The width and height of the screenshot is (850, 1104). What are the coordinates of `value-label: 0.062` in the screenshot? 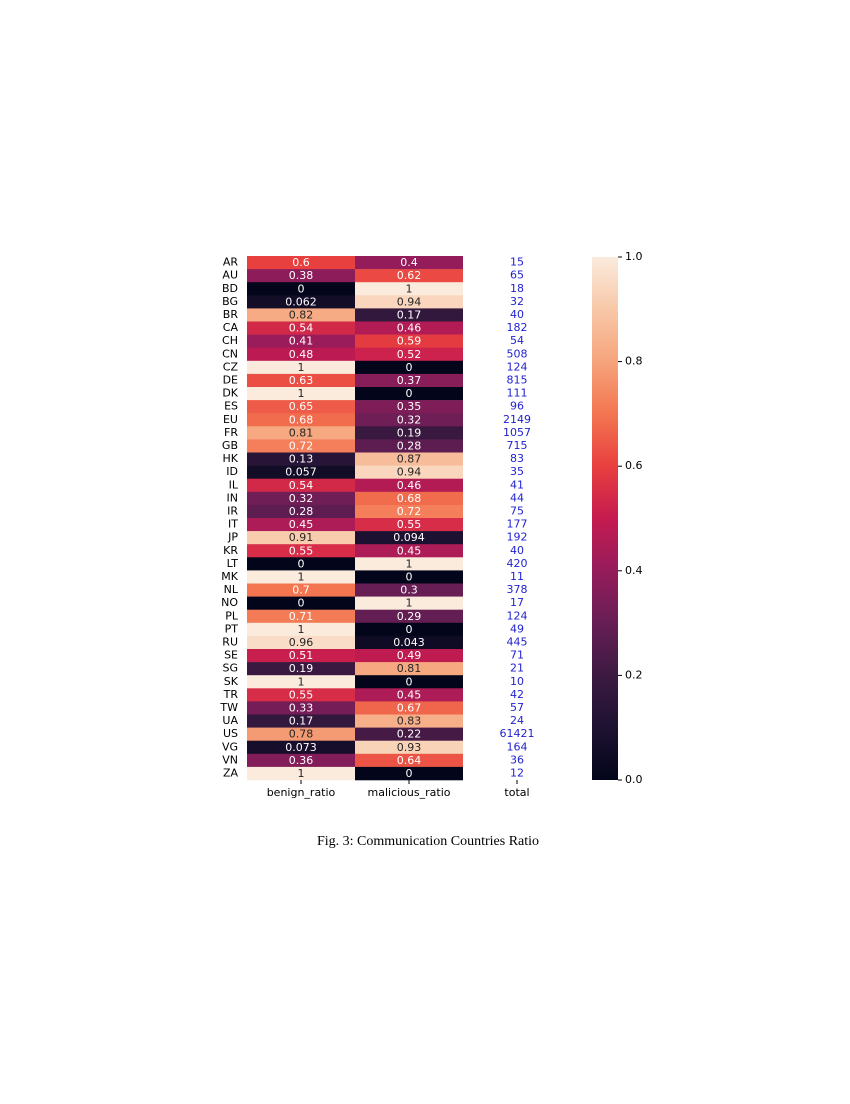 It's located at (301, 301).